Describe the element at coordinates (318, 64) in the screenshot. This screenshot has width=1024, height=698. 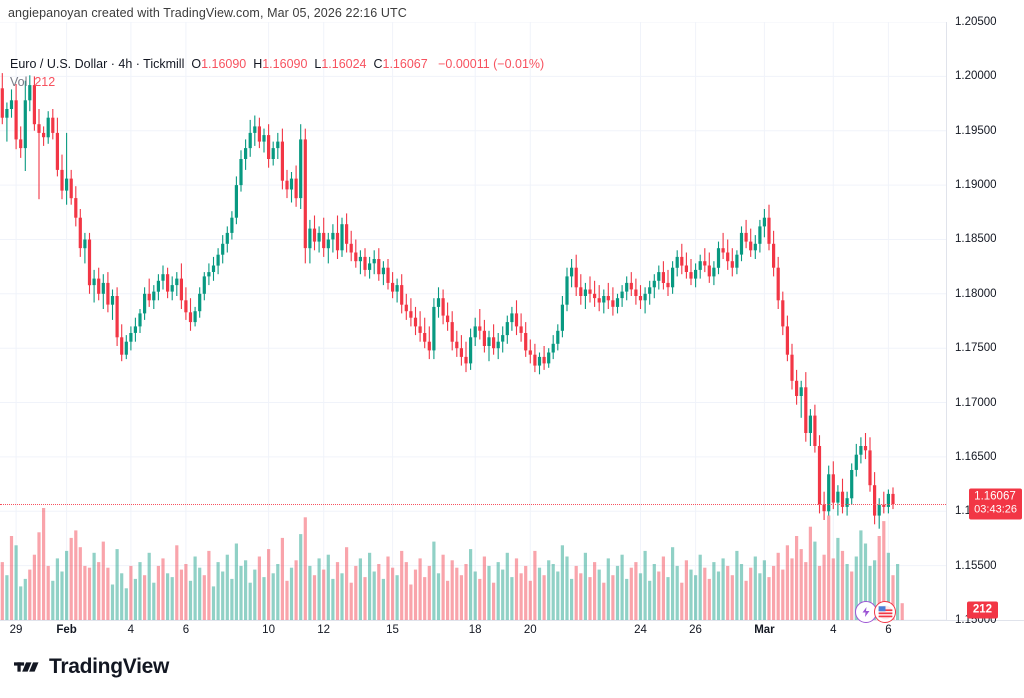
I see `low-label: L` at that location.